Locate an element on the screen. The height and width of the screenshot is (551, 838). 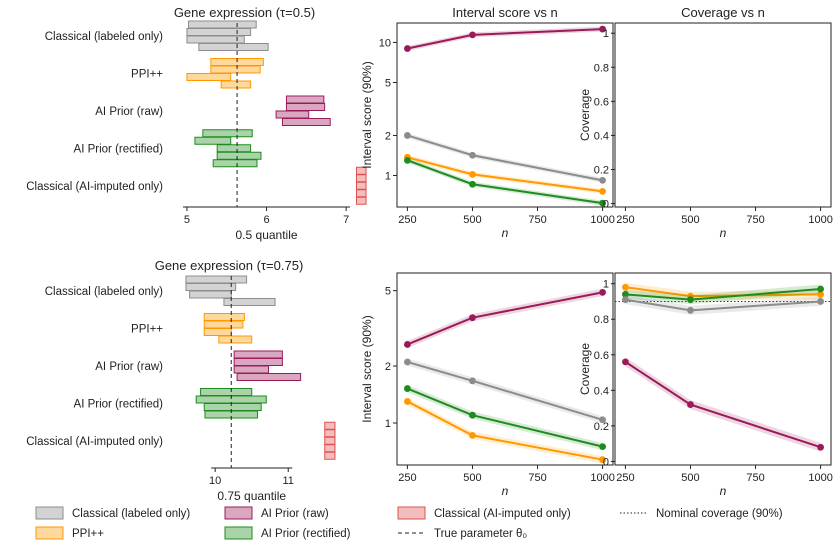
series-ppi is located at coordinates (505, 430).